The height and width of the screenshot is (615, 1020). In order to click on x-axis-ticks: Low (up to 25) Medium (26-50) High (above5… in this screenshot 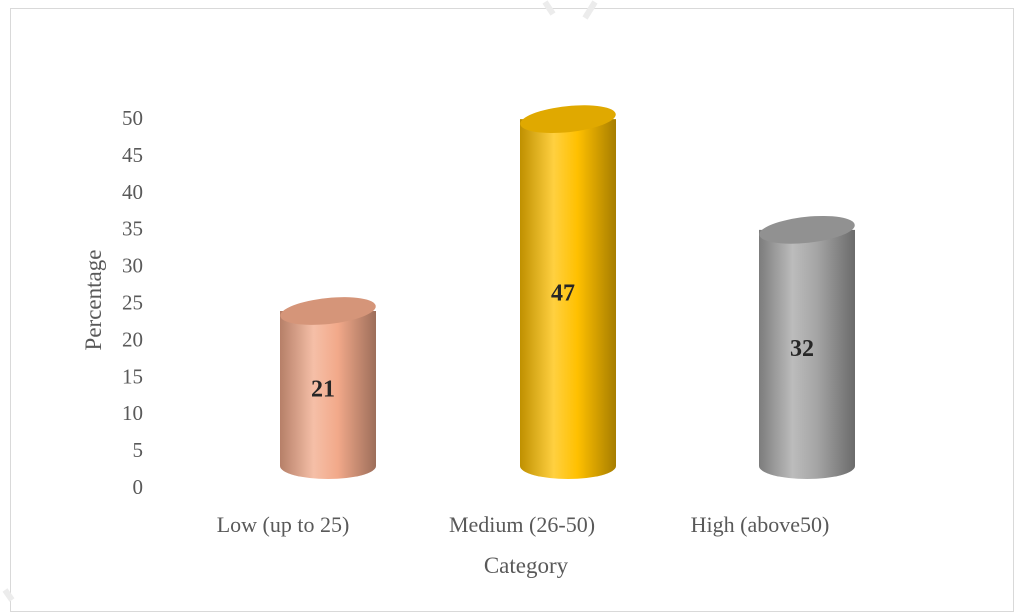, I will do `click(523, 524)`.